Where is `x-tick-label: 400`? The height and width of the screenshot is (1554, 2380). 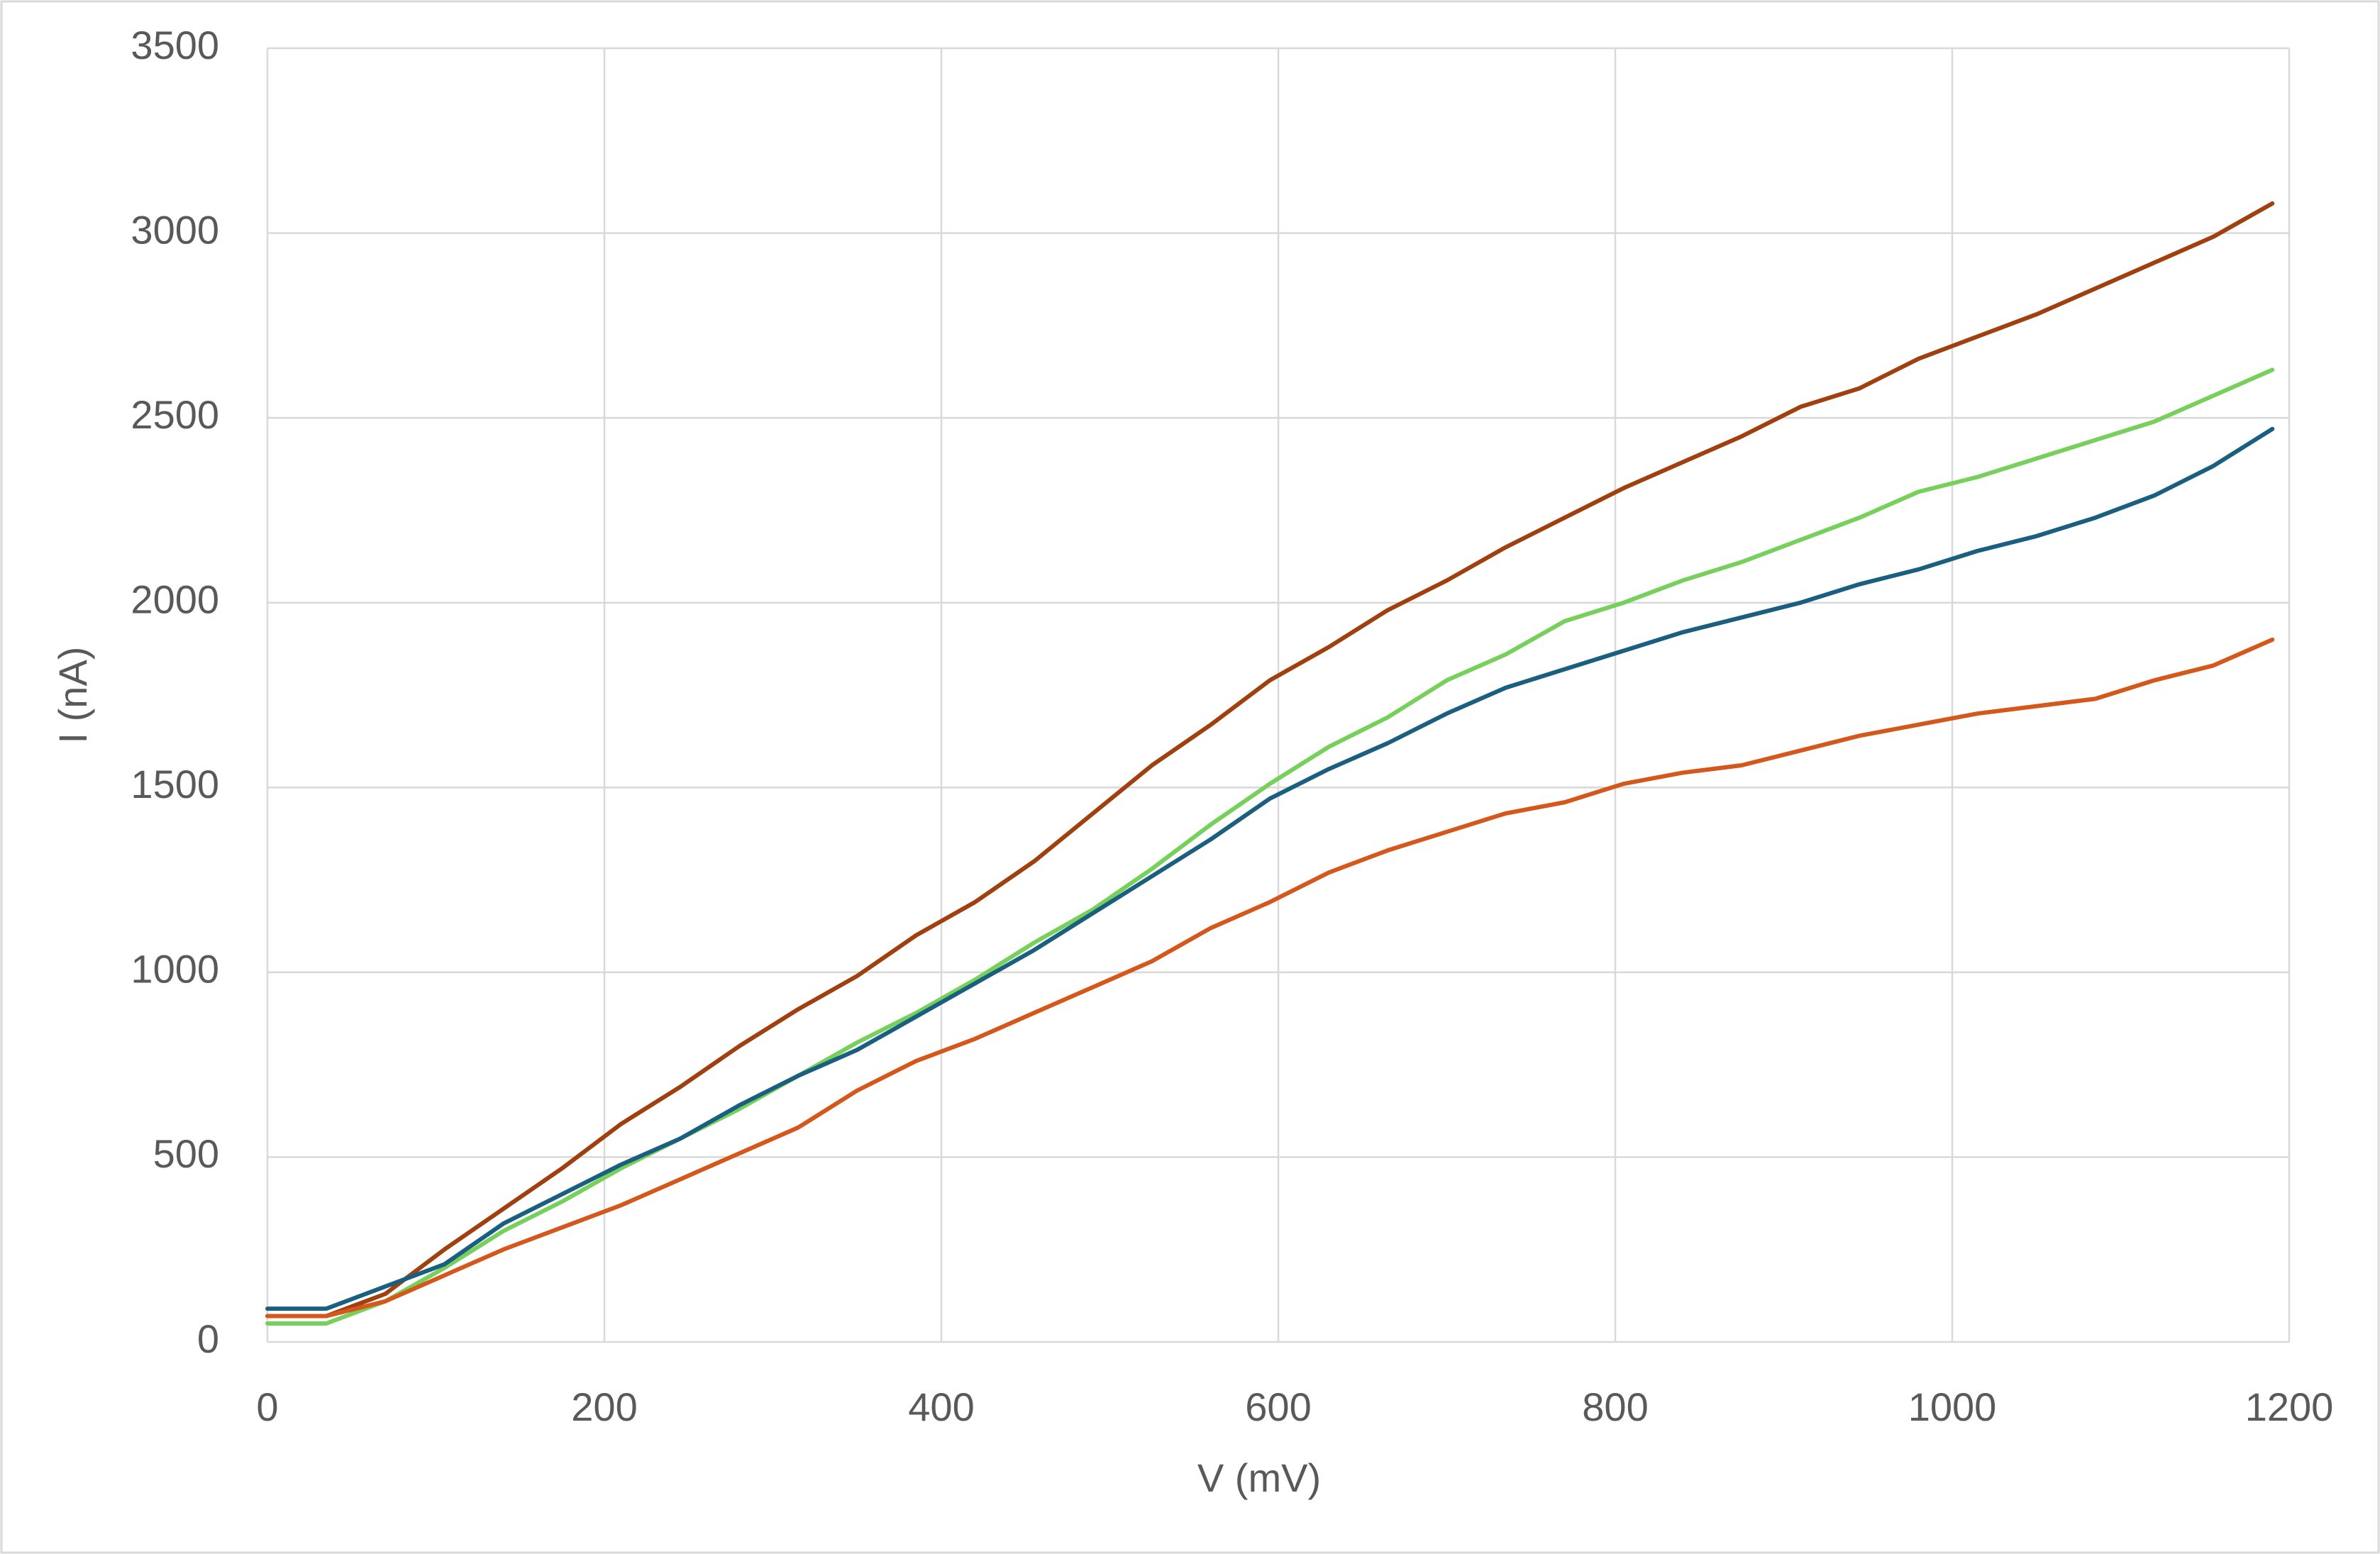 x-tick-label: 400 is located at coordinates (941, 1406).